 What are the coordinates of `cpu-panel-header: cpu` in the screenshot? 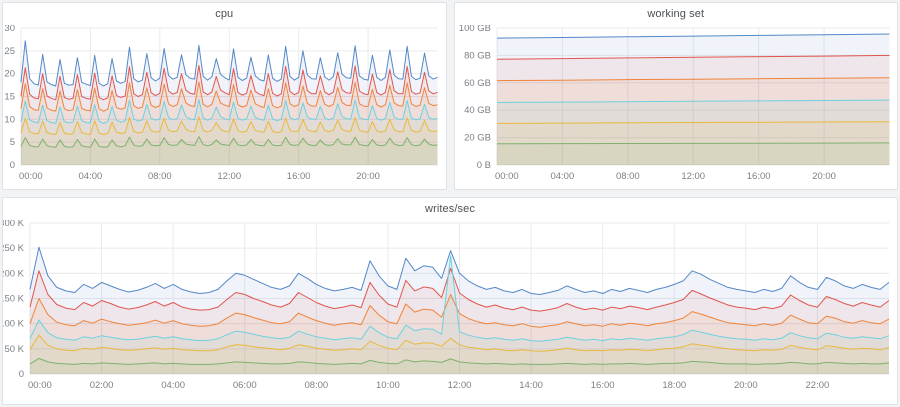 It's located at (224, 14).